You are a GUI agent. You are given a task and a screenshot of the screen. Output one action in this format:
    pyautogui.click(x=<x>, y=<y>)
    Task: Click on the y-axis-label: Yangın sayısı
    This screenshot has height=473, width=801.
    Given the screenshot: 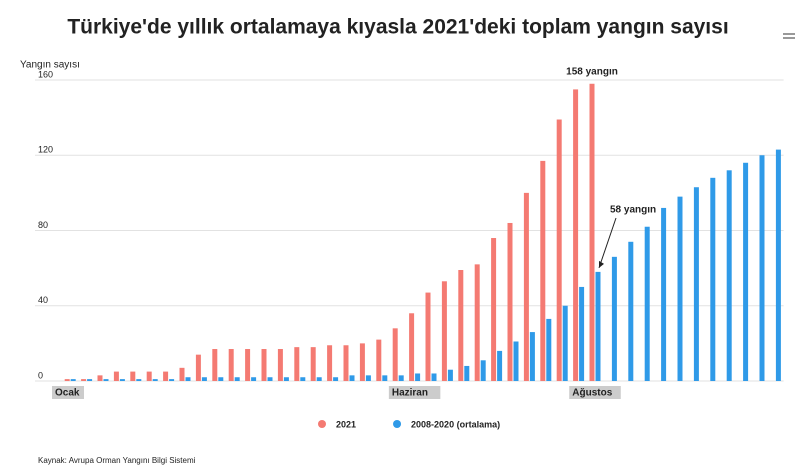 What is the action you would take?
    pyautogui.click(x=50, y=65)
    